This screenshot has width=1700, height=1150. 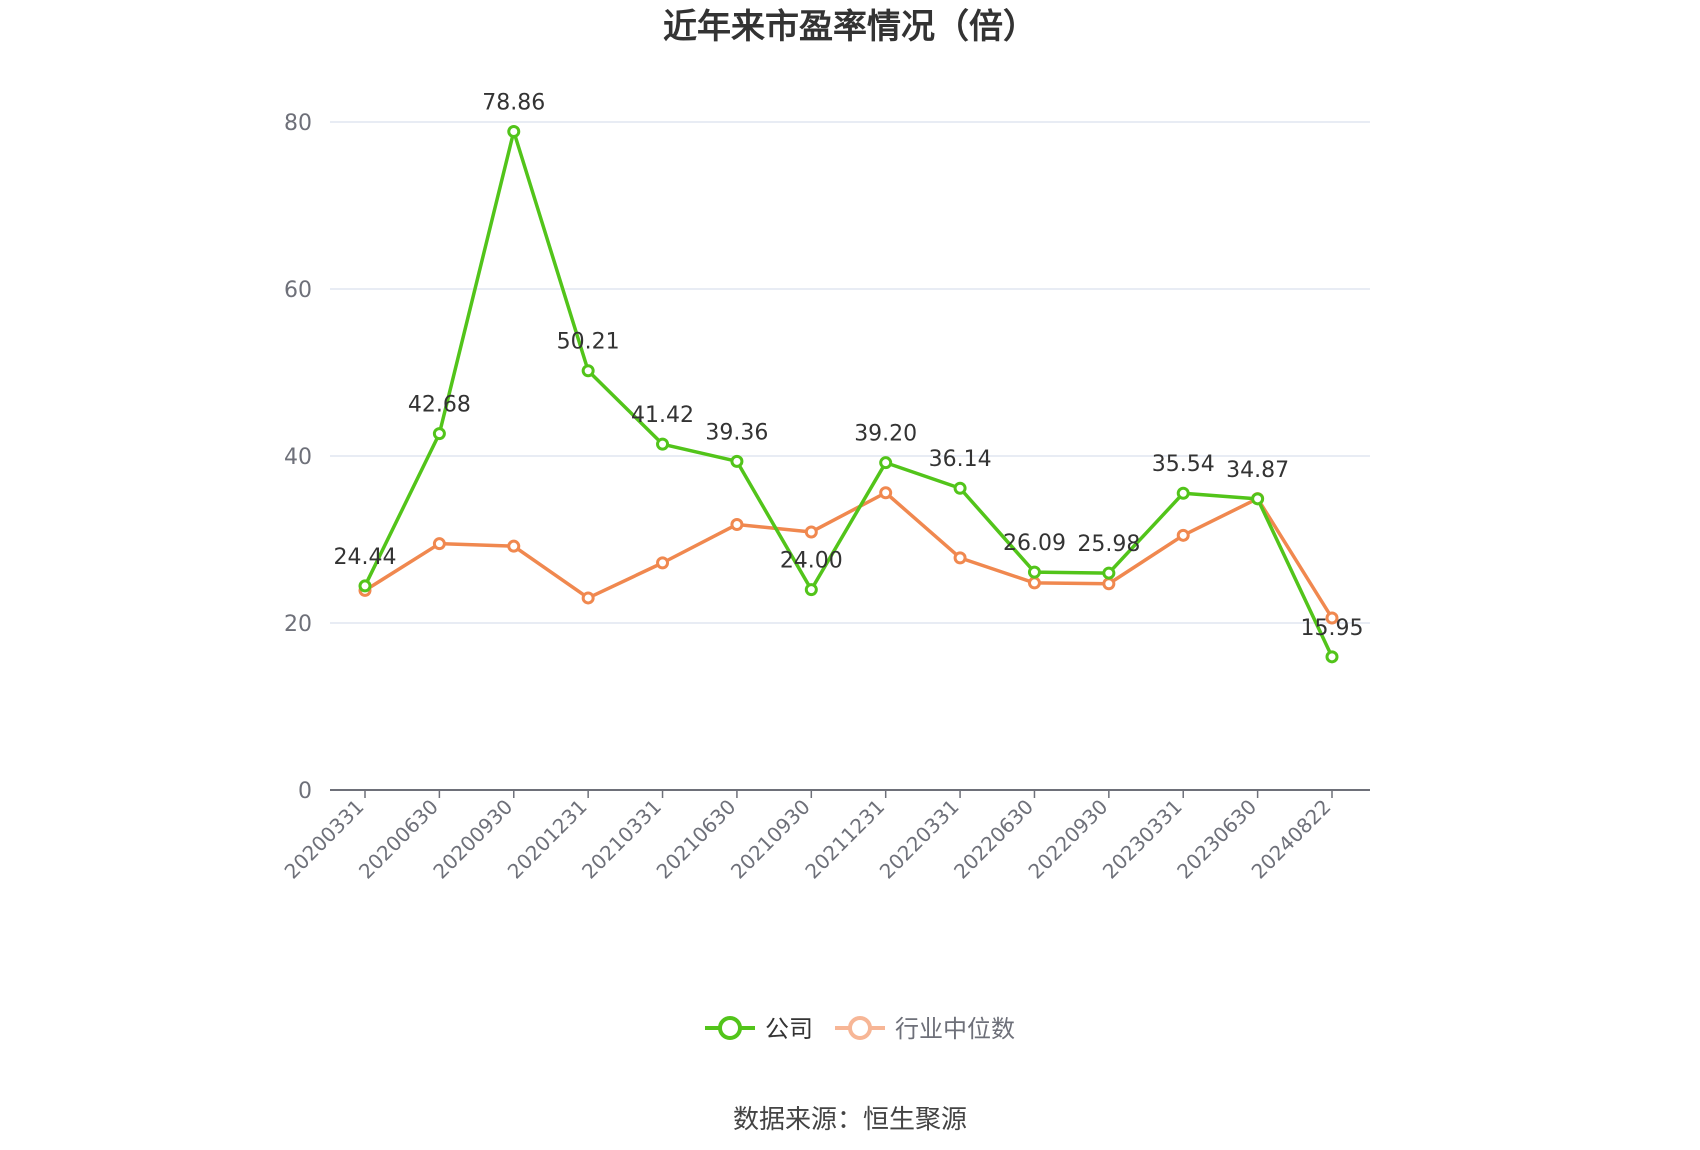 I want to click on chart-title: 近年来市盈率情况（倍）, so click(x=850, y=27).